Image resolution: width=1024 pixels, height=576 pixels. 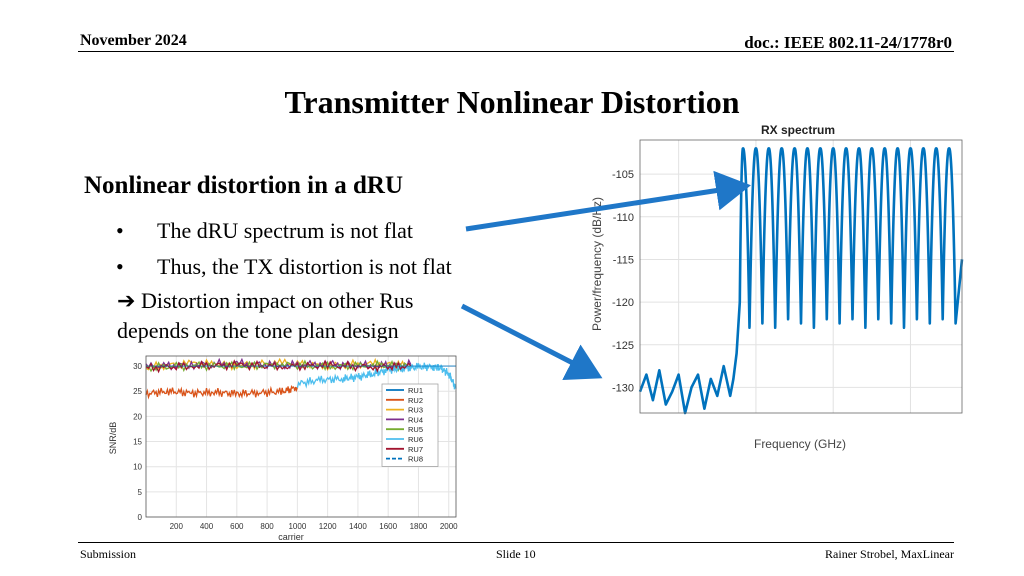 I want to click on snr-ytick-label-5: 25, so click(x=137, y=391).